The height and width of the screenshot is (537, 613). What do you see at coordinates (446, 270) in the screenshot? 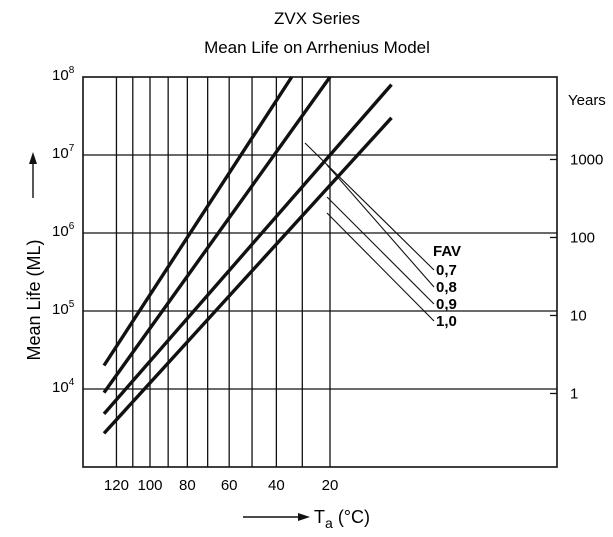
I see `legend-label: 0,7` at bounding box center [446, 270].